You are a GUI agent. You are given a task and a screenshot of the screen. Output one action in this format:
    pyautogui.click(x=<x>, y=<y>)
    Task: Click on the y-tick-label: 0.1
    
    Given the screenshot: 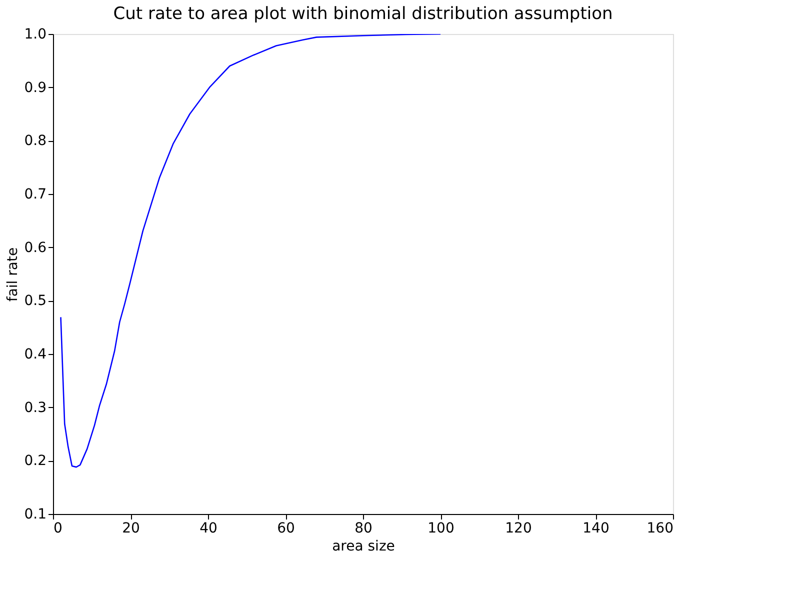 What is the action you would take?
    pyautogui.click(x=35, y=514)
    